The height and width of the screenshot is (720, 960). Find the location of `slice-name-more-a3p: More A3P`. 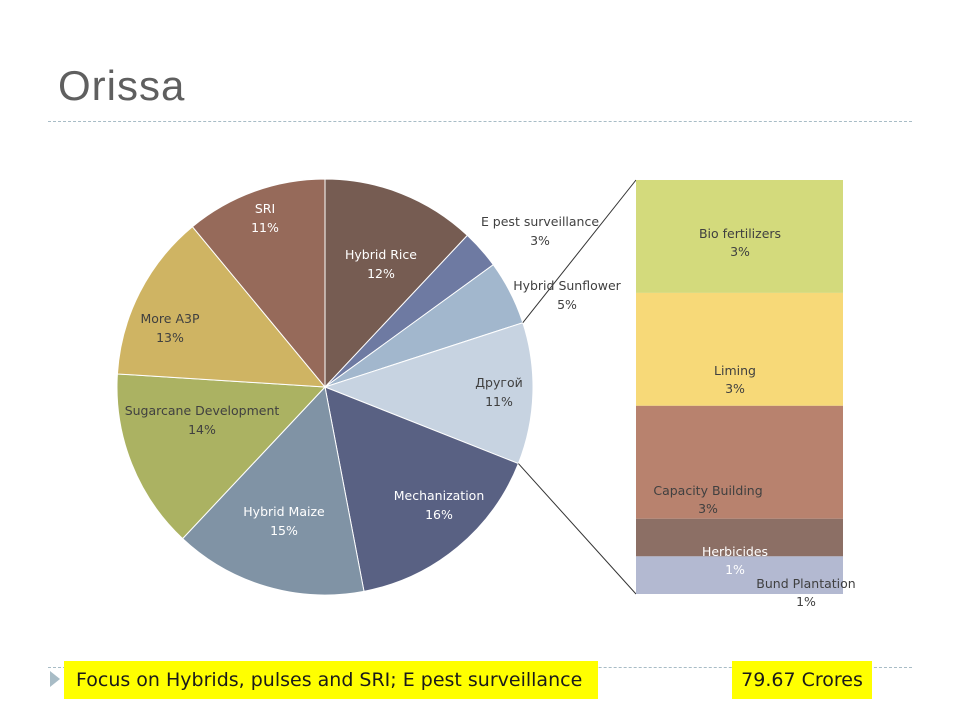

slice-name-more-a3p: More A3P is located at coordinates (169, 318).